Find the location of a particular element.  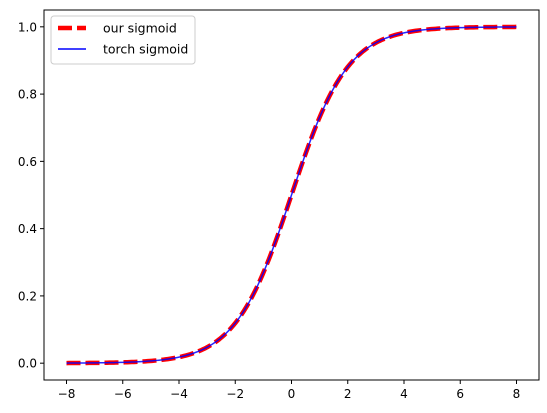

x-tick-label: 8 is located at coordinates (517, 394).